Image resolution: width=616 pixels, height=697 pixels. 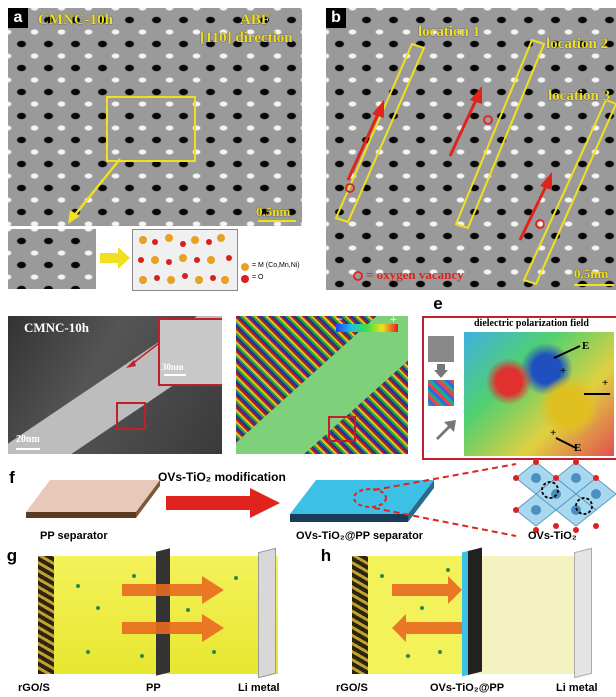 I want to click on pp-separator-sheet, so click(x=93, y=499).